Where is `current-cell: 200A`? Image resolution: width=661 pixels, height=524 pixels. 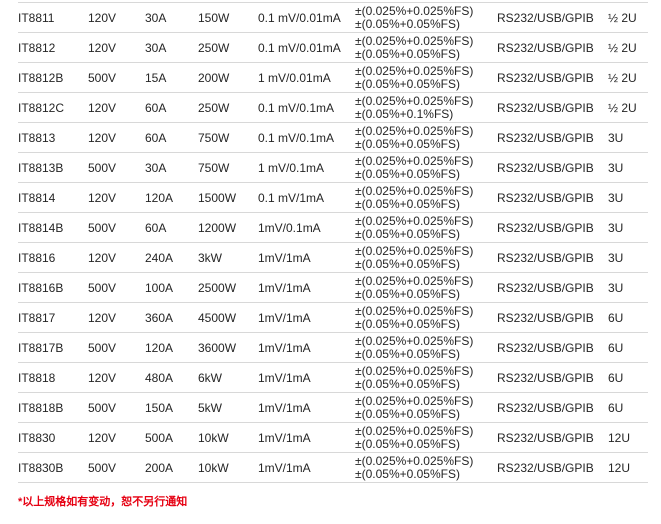 current-cell: 200A is located at coordinates (171, 468).